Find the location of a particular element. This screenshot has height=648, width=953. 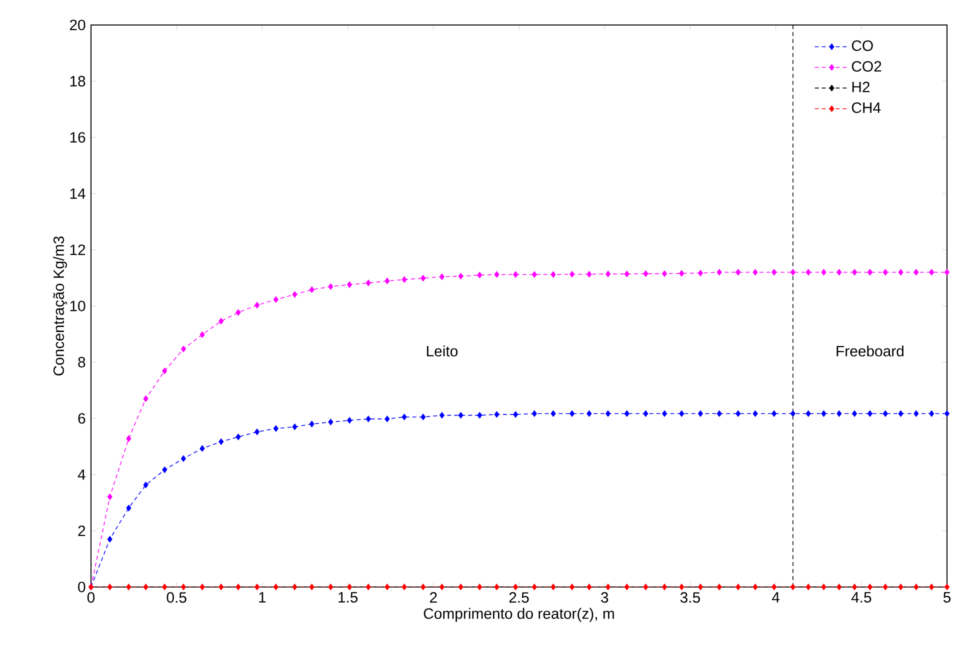

y-tick-label: 18 is located at coordinates (78, 81).